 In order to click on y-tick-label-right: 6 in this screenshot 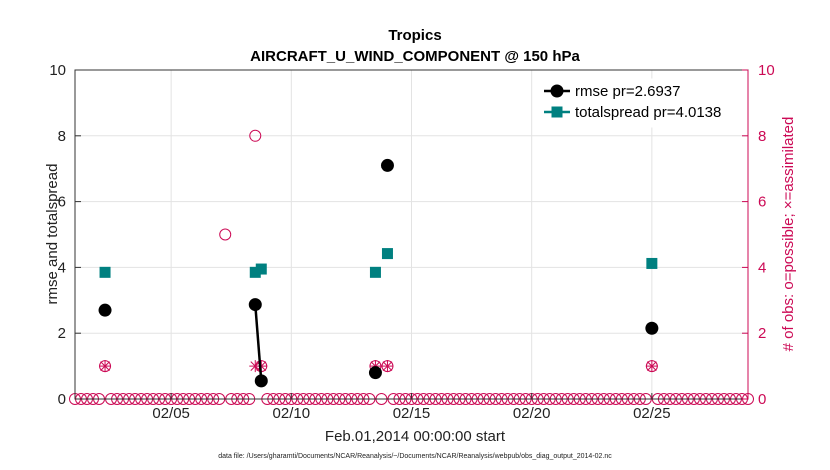, I will do `click(762, 202)`.